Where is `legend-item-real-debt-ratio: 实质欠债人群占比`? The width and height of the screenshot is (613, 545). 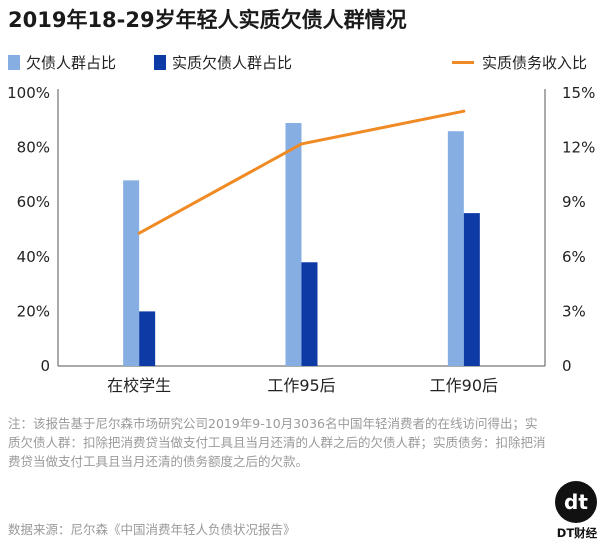 legend-item-real-debt-ratio: 实质欠债人群占比 is located at coordinates (223, 62).